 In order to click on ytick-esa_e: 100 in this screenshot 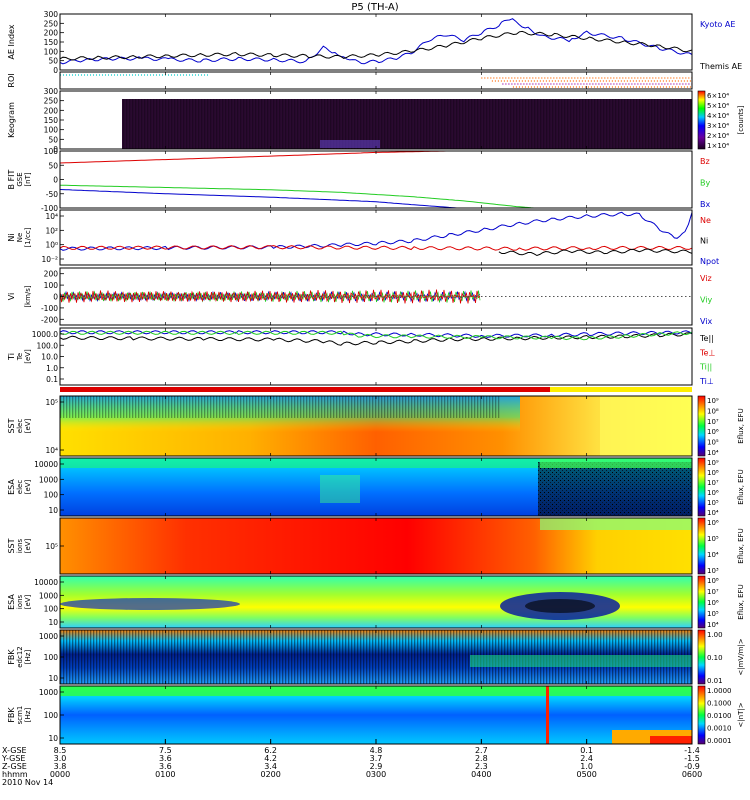, I will do `click(51, 495)`.